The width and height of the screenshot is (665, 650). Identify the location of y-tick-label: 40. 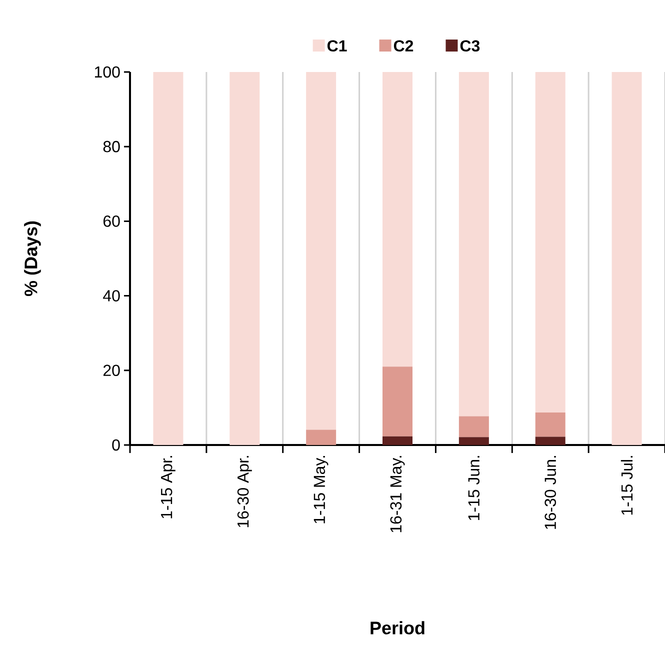
(111, 296).